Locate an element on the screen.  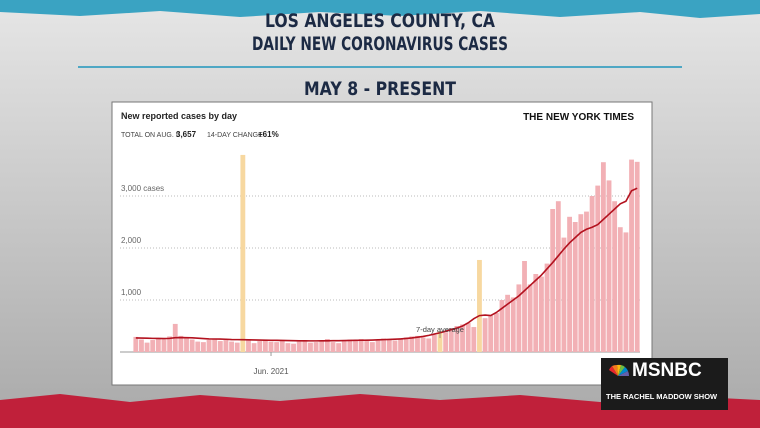
header-line: DAILY NEW CORONAVIRUS CASES is located at coordinates (380, 44).